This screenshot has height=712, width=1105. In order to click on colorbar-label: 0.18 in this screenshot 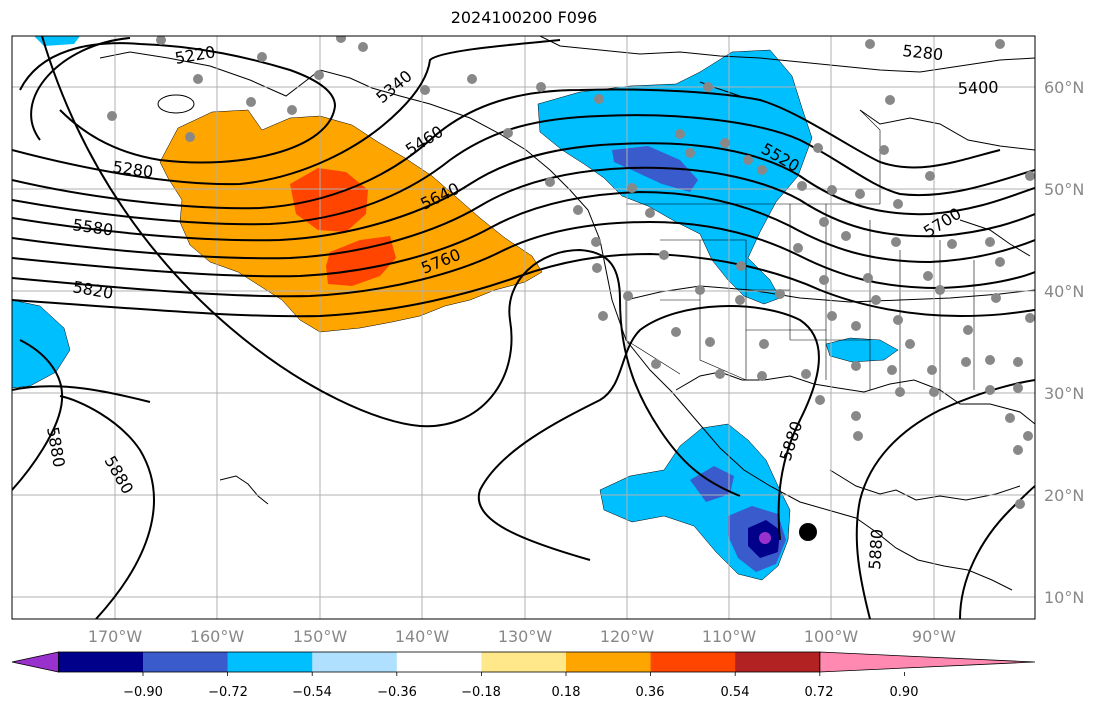, I will do `click(566, 692)`.